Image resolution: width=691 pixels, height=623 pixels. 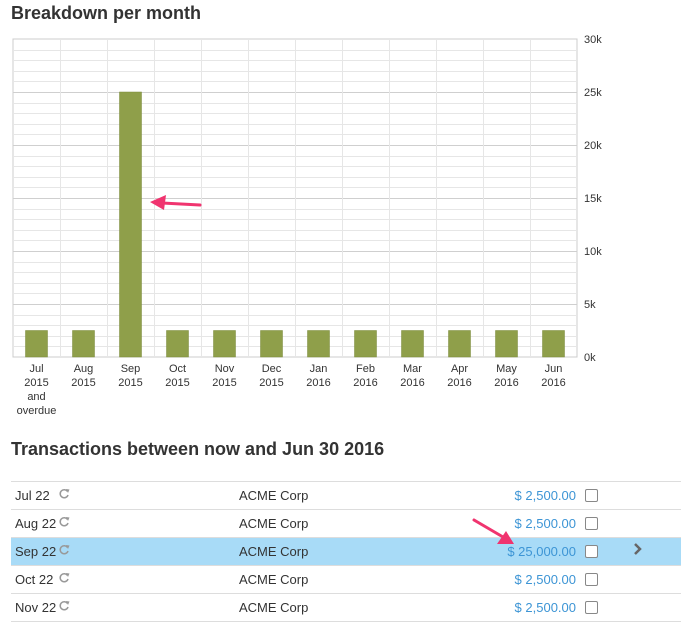 What do you see at coordinates (459, 376) in the screenshot?
I see `x-tick-label: Apr 2016` at bounding box center [459, 376].